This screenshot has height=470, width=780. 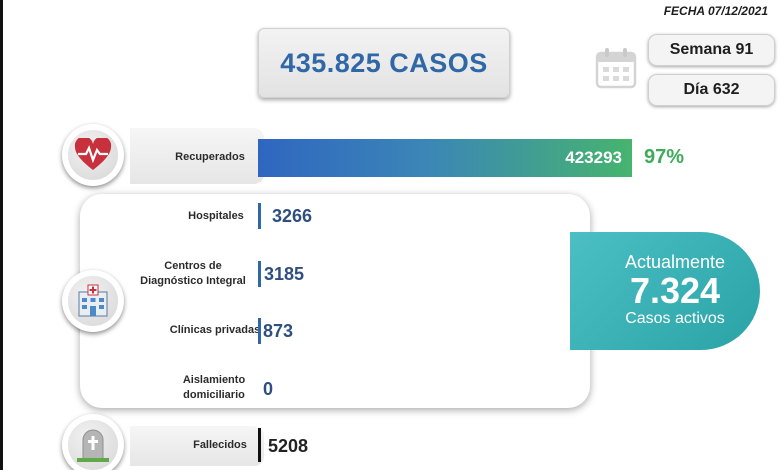 I want to click on active-cases-badge: Actualmente 7.324 Casos activos, so click(x=665, y=291).